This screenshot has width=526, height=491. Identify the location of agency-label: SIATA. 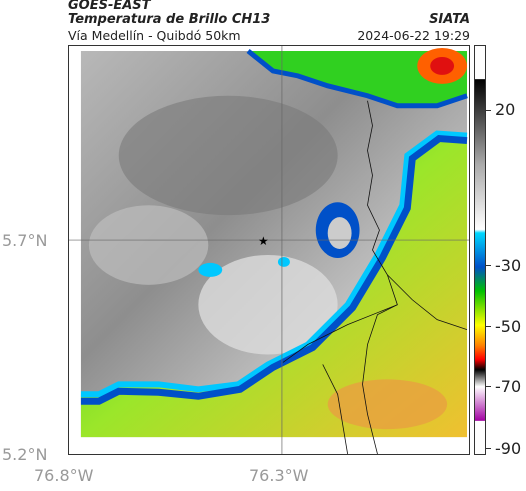
(449, 19).